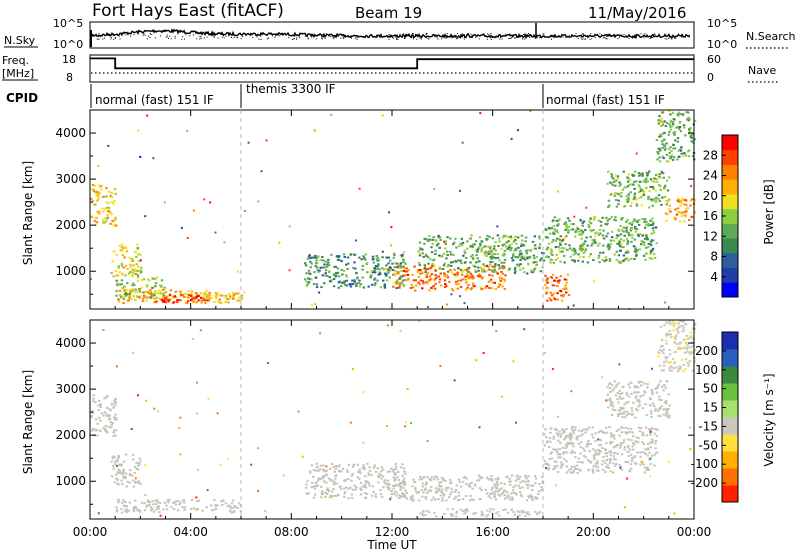 Image resolution: width=800 pixels, height=554 pixels. What do you see at coordinates (769, 419) in the screenshot?
I see `velocity-colorbar-title: Velocity [m s⁻¹]` at bounding box center [769, 419].